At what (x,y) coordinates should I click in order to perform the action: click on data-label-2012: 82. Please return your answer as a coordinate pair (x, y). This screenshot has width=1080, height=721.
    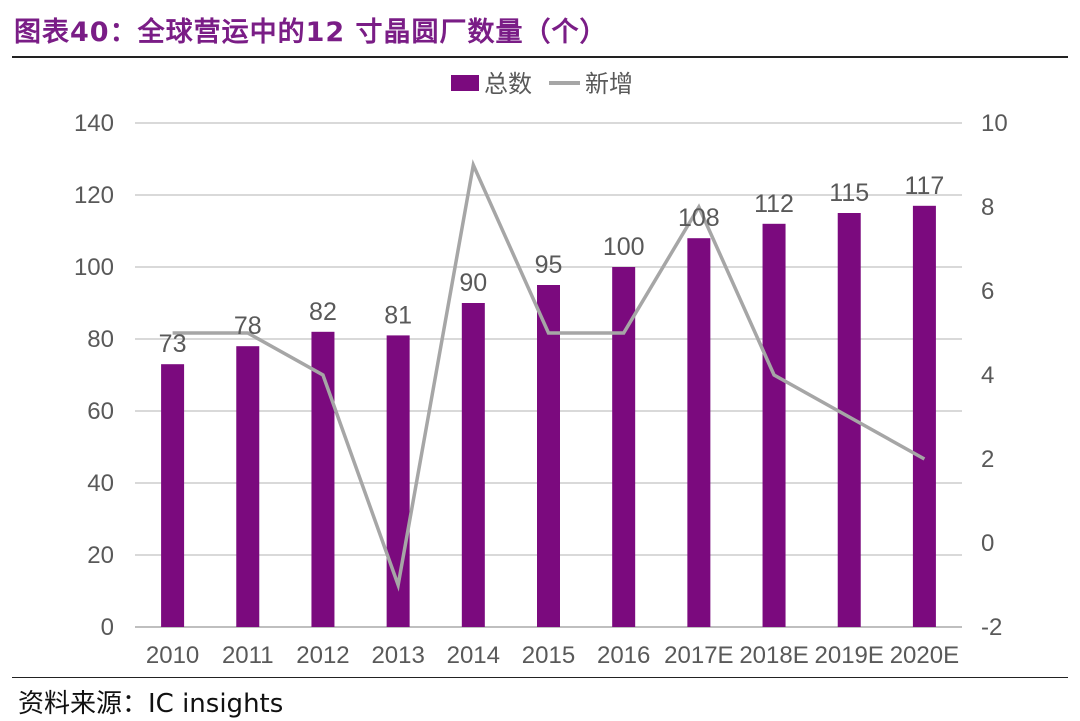
    Looking at the image, I should click on (323, 312).